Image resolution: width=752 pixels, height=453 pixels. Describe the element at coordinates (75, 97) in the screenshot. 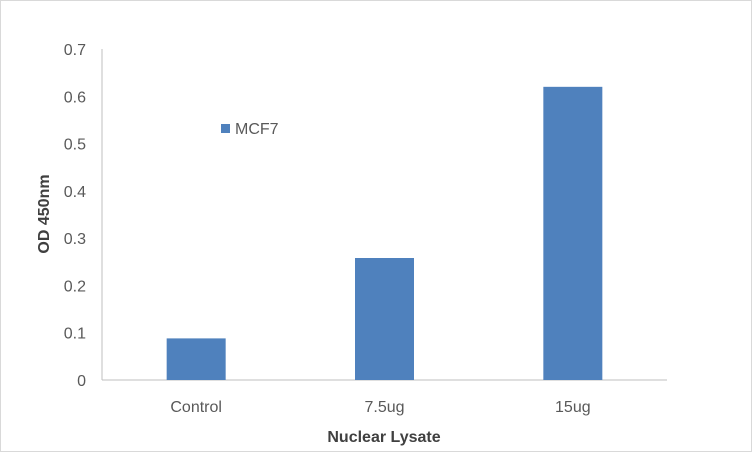

I see `y-tick-label: 0.6` at that location.